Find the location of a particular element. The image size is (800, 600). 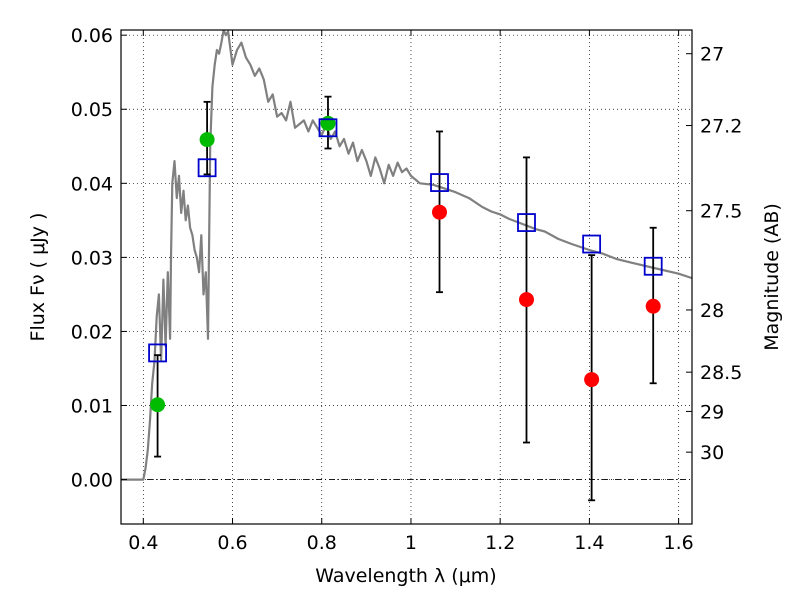

right-axis-label: Magnitude (AB) is located at coordinates (772, 277).